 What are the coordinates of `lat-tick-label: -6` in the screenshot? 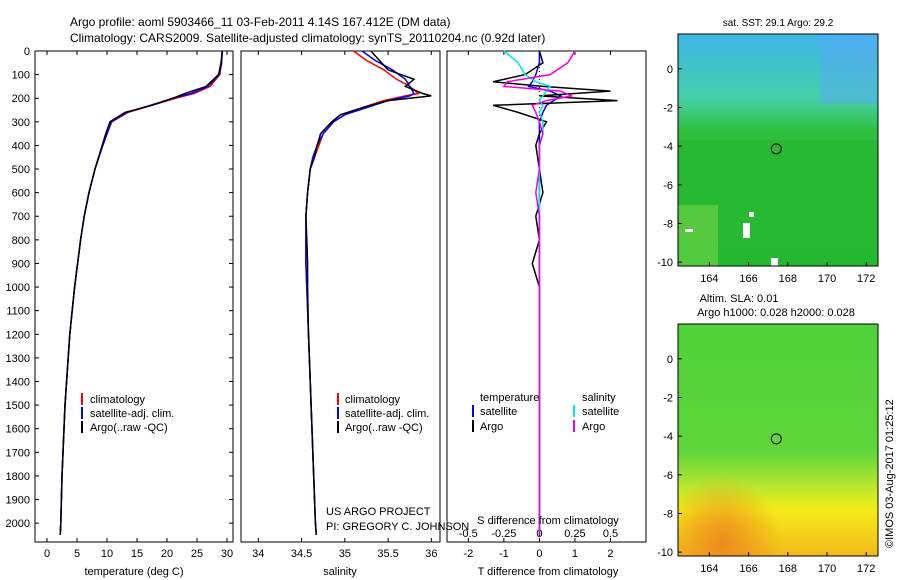 It's located at (668, 476).